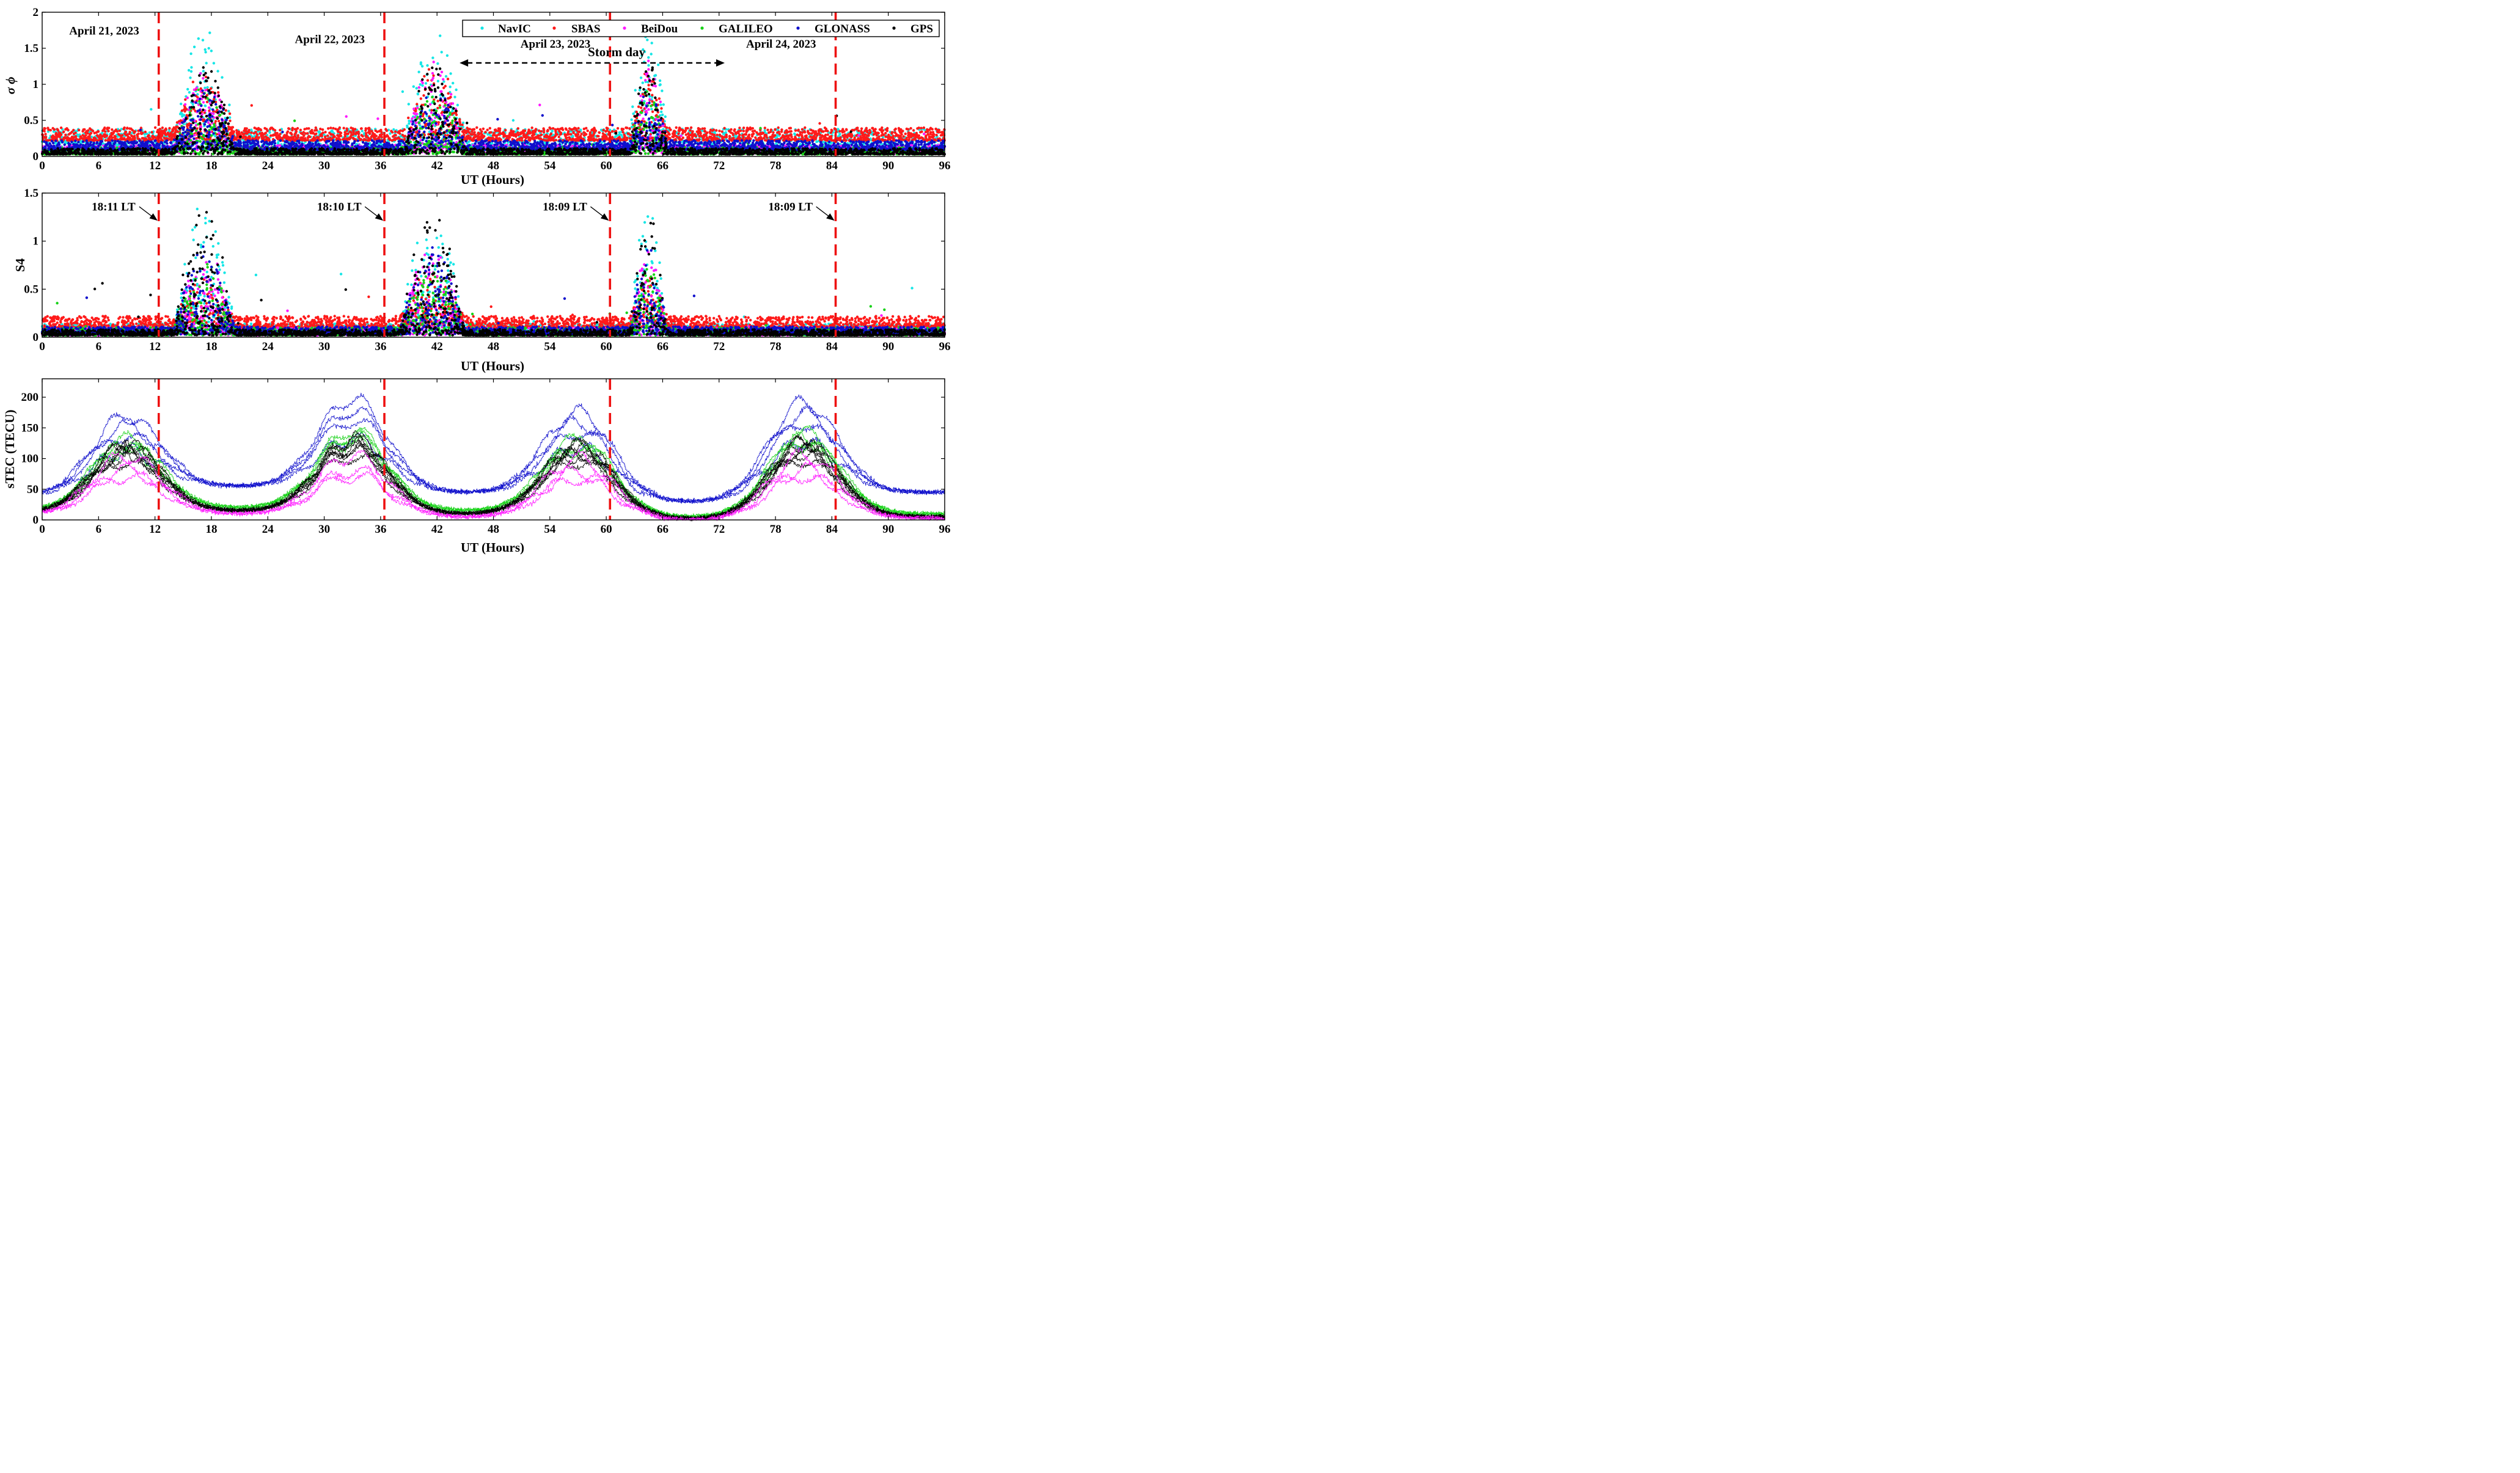  I want to click on series-glonass, so click(494, 448).